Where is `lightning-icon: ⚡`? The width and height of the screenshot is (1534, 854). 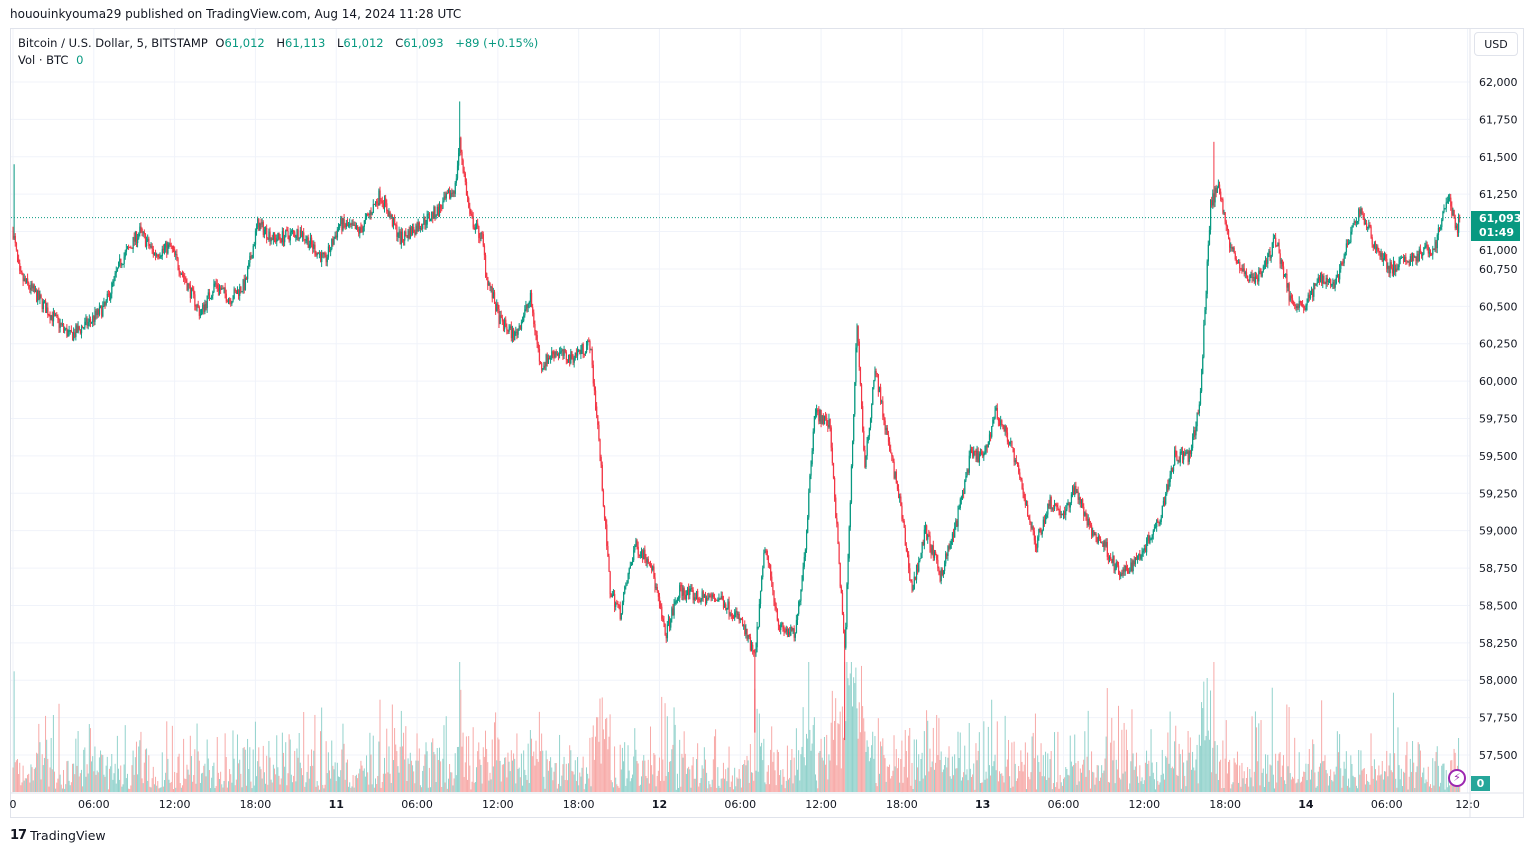 lightning-icon: ⚡ is located at coordinates (1457, 778).